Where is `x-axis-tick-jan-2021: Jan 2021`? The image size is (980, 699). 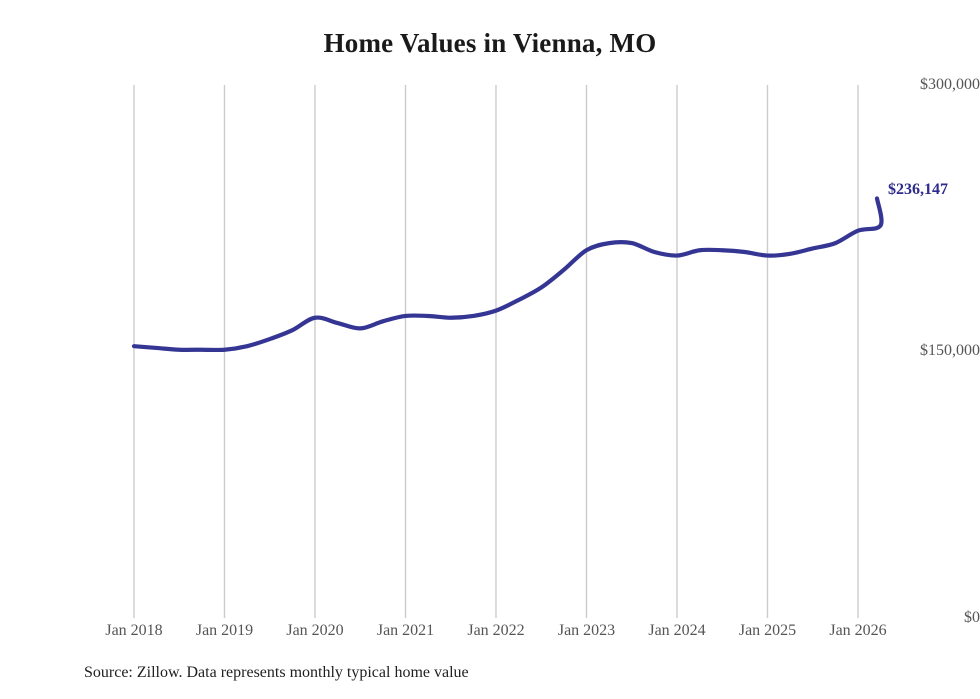 x-axis-tick-jan-2021: Jan 2021 is located at coordinates (405, 630).